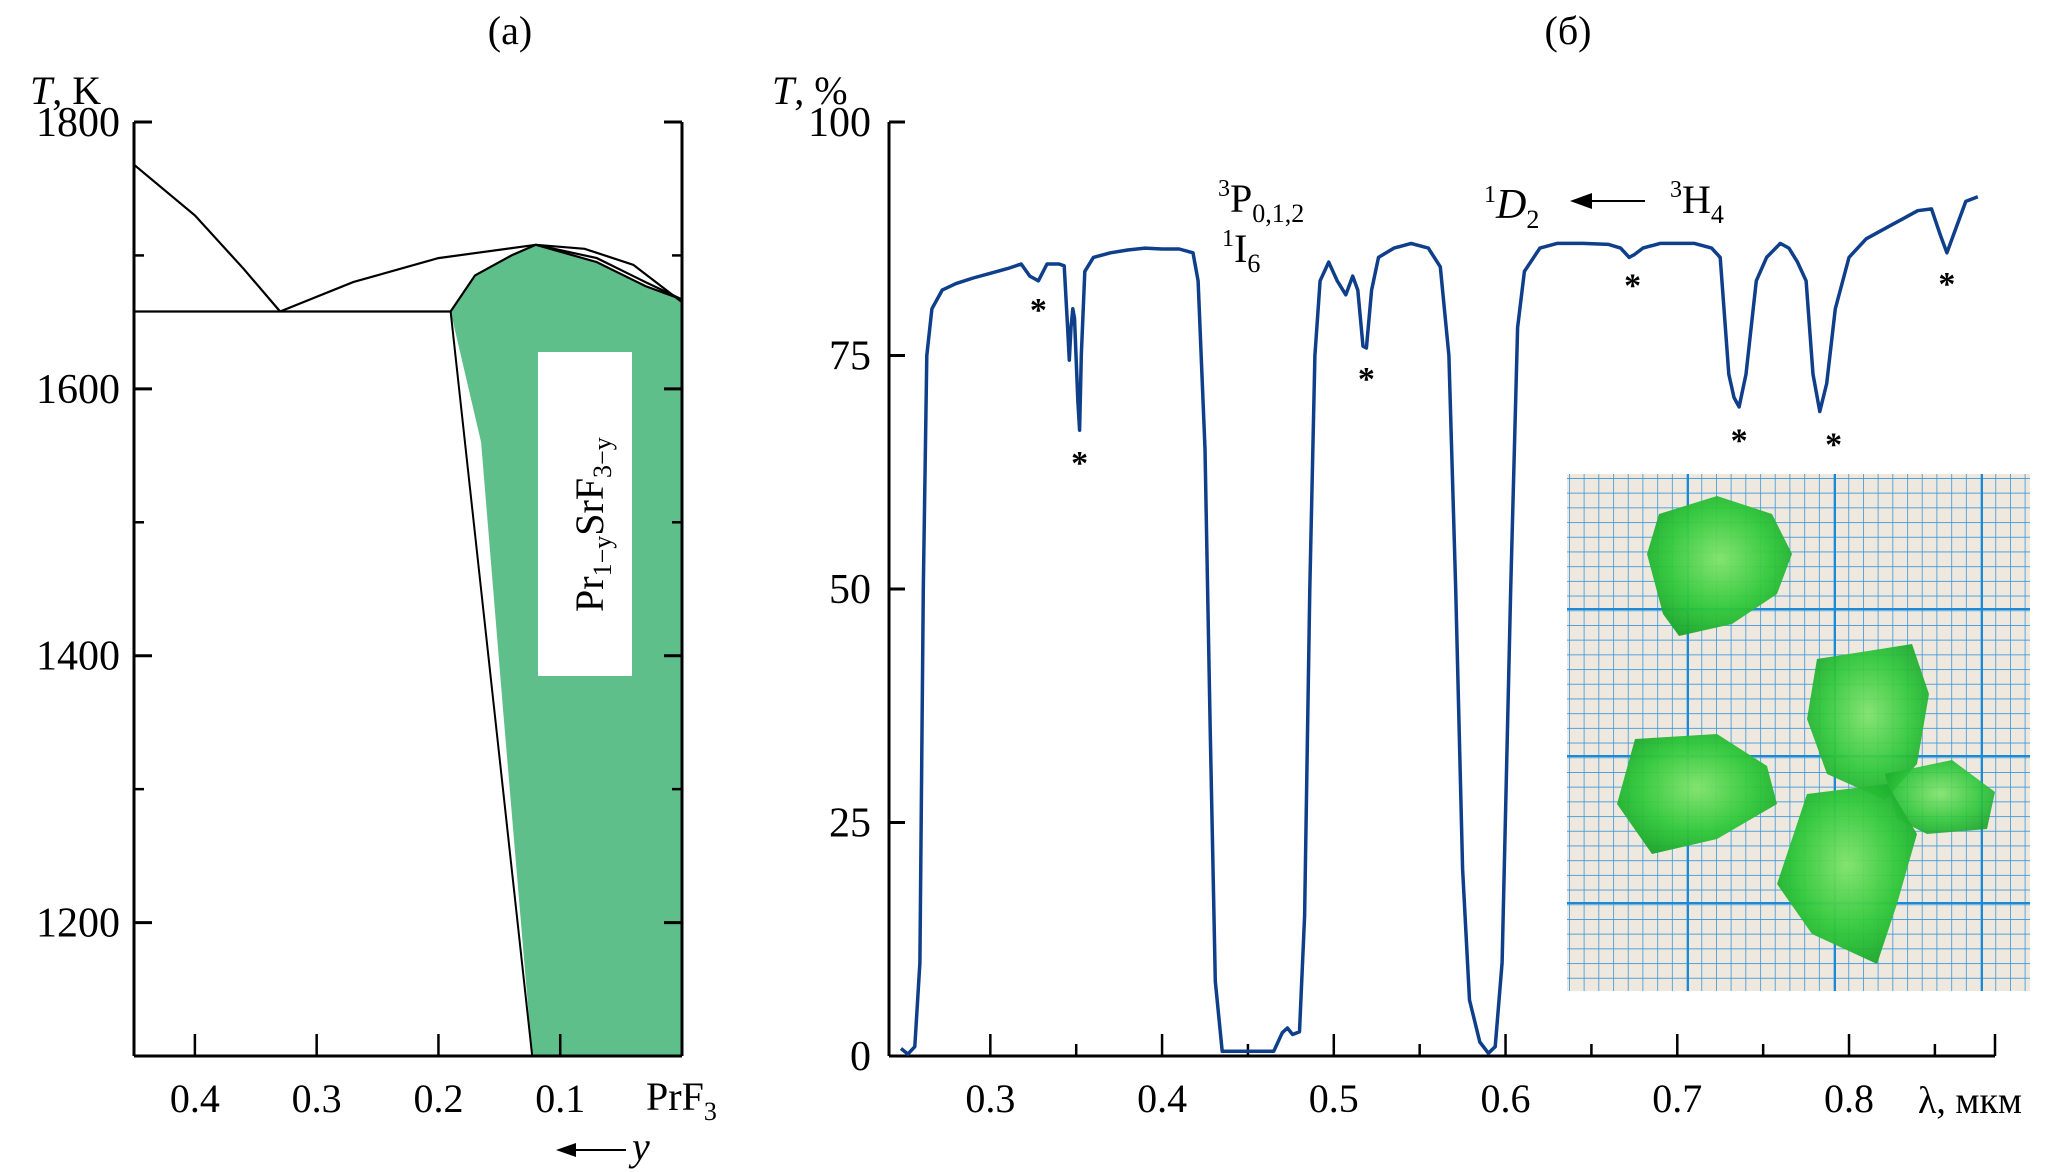 This screenshot has width=2067, height=1172. I want to click on x-axis-variable: y, so click(639, 1146).